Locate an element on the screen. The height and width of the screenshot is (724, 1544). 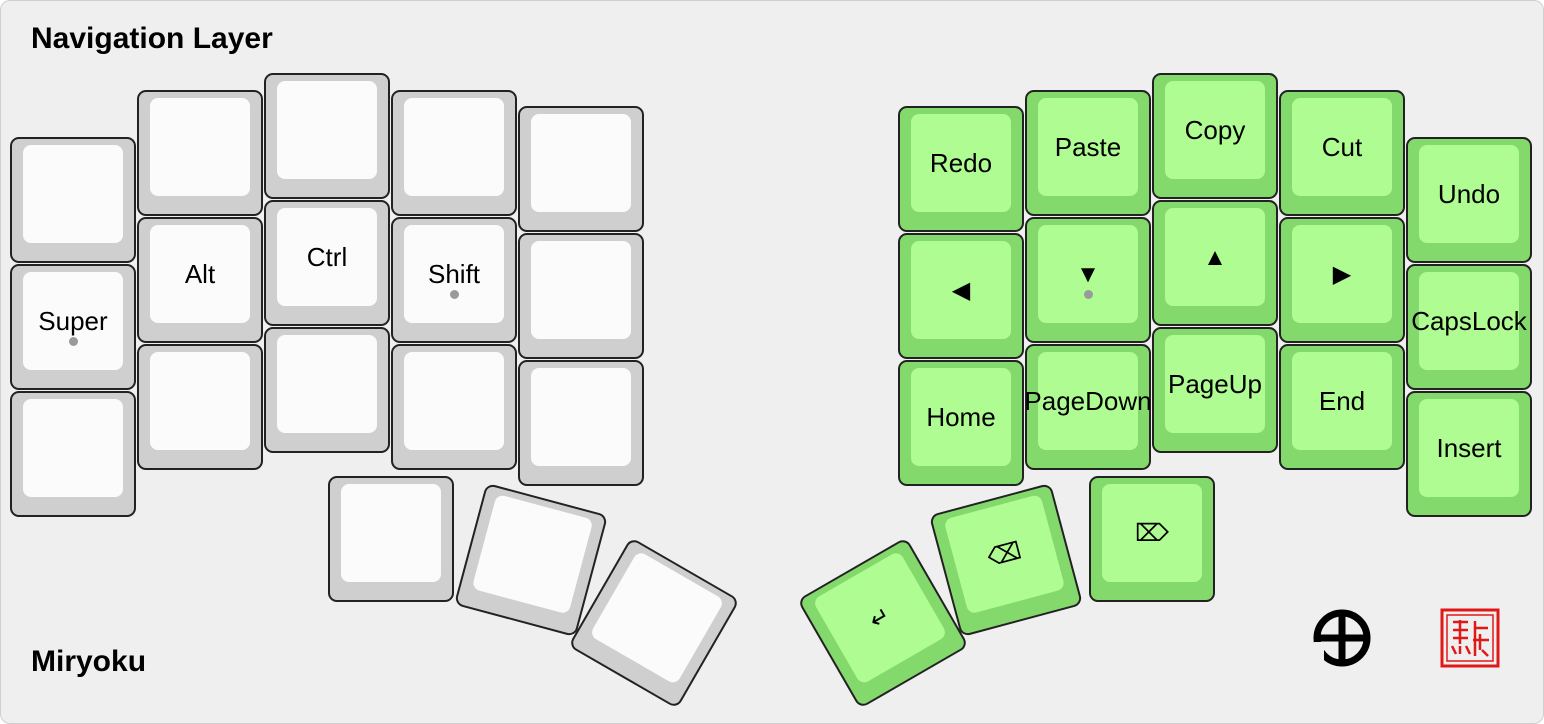
key-label: Copy is located at coordinates (1215, 129).